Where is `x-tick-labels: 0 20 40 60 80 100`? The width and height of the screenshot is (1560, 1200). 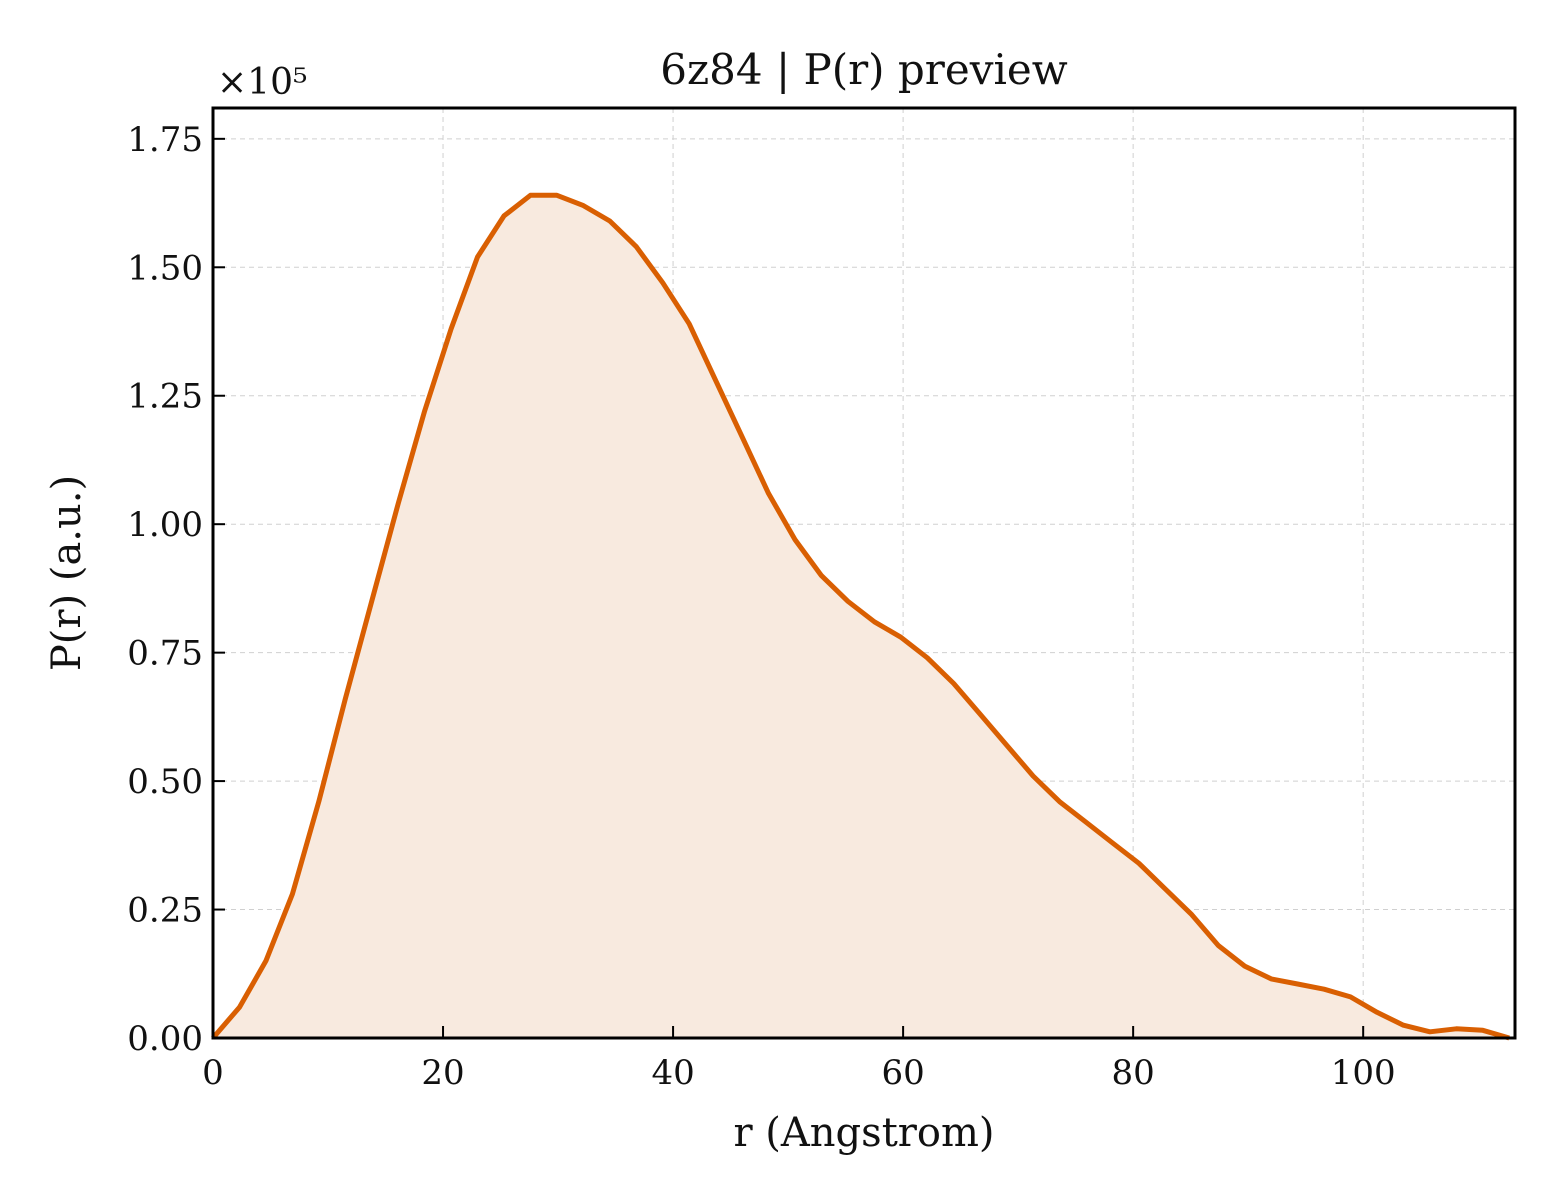 x-tick-labels: 0 20 40 60 80 100 is located at coordinates (798, 1073).